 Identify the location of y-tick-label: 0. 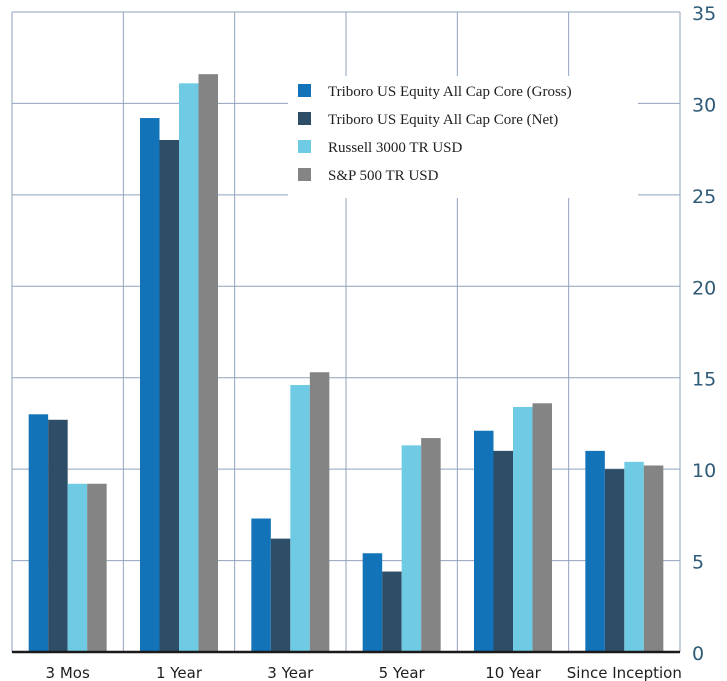
(698, 654).